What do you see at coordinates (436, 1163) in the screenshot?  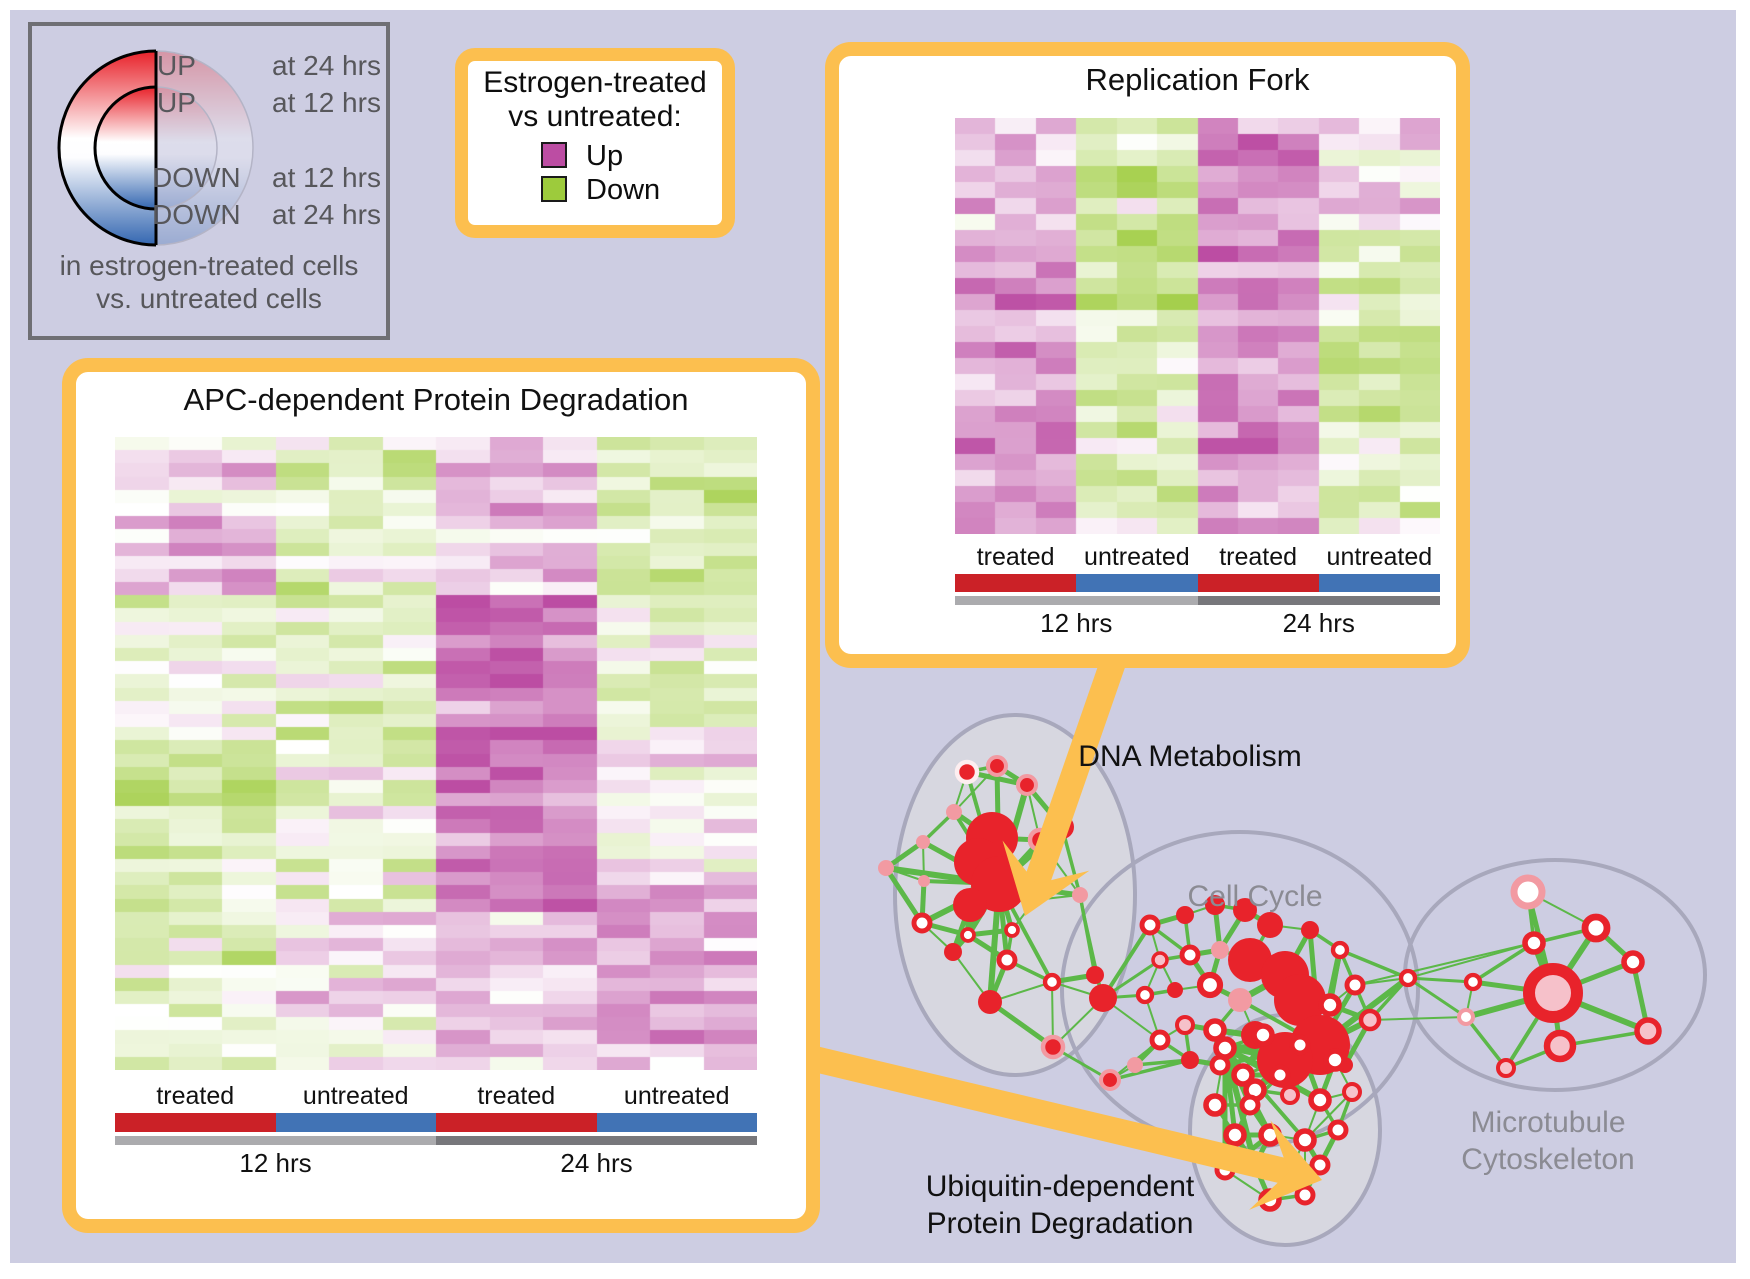 I see `apc-time-labels: 12 hrs 24 hrs` at bounding box center [436, 1163].